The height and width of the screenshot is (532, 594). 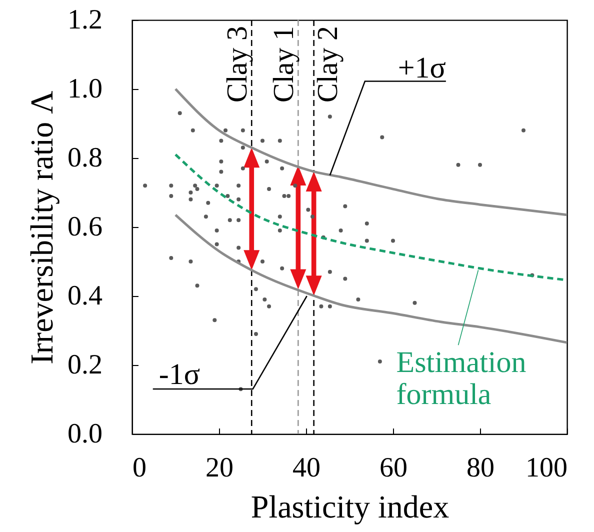 What do you see at coordinates (85, 89) in the screenshot?
I see `y-tick-label: 1.0` at bounding box center [85, 89].